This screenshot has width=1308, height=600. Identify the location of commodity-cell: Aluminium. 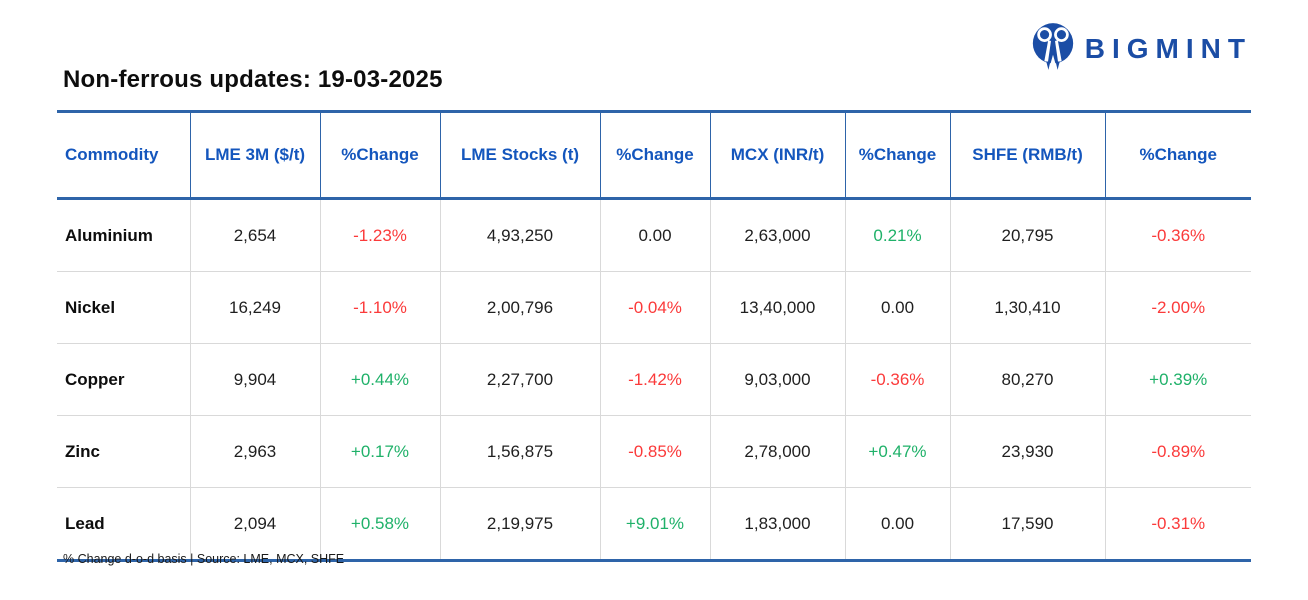
(109, 235).